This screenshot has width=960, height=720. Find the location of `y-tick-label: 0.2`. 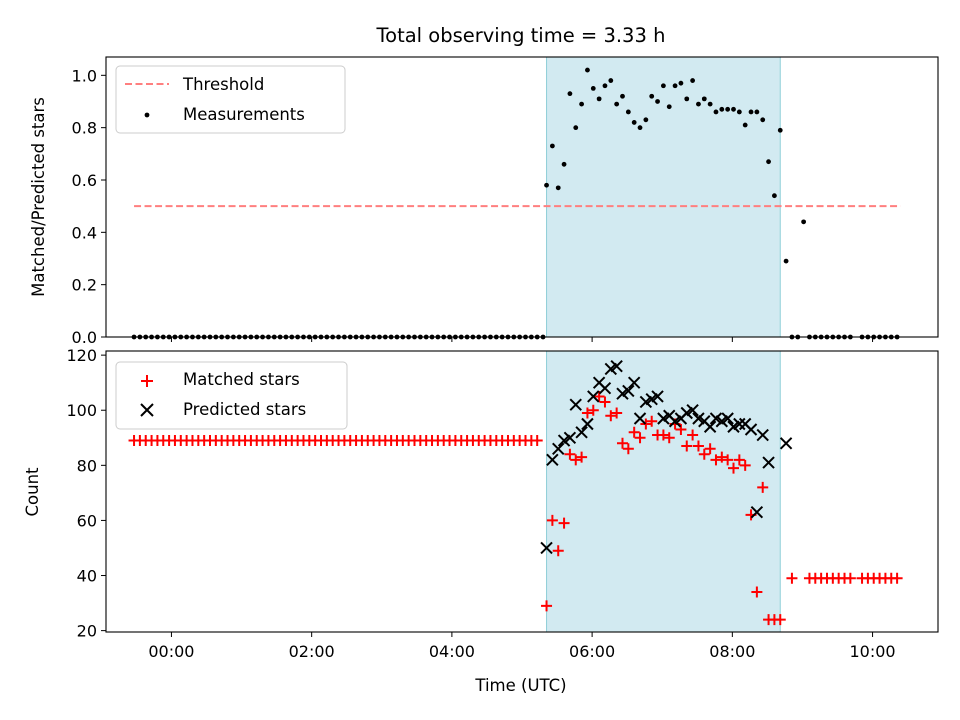

y-tick-label: 0.2 is located at coordinates (84, 285).